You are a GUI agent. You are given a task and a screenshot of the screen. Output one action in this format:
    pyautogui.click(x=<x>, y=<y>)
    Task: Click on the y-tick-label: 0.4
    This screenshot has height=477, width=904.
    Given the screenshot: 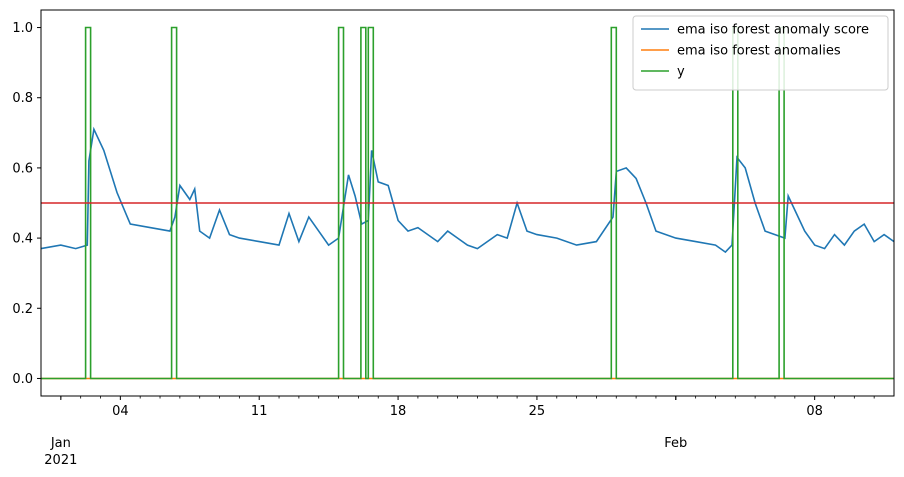 What is the action you would take?
    pyautogui.click(x=22, y=239)
    